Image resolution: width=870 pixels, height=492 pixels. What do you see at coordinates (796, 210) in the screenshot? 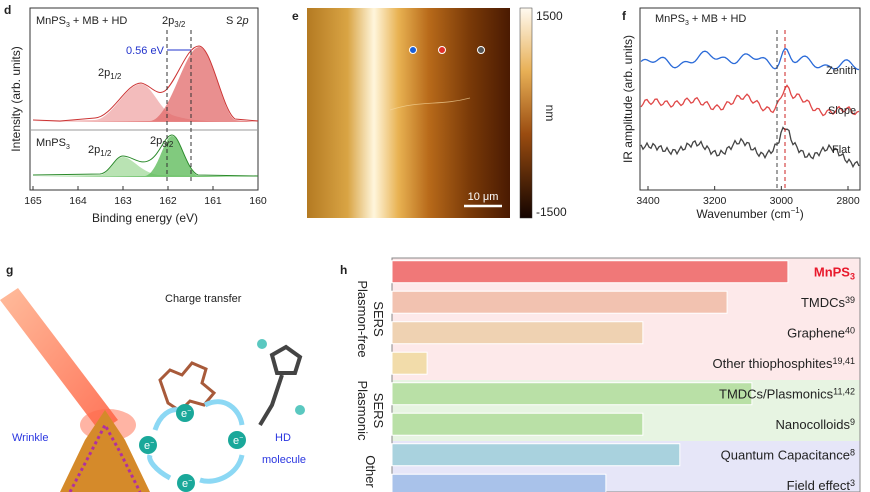
I see `text-part: −1` at bounding box center [796, 210].